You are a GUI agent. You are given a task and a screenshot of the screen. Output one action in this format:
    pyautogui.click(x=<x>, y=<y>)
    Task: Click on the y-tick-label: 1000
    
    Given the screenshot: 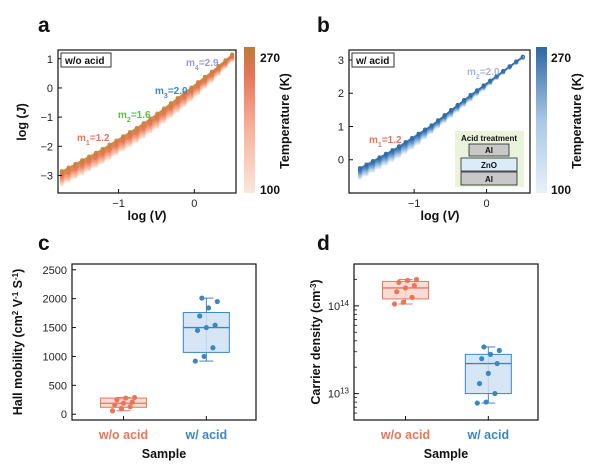 What is the action you would take?
    pyautogui.click(x=55, y=357)
    